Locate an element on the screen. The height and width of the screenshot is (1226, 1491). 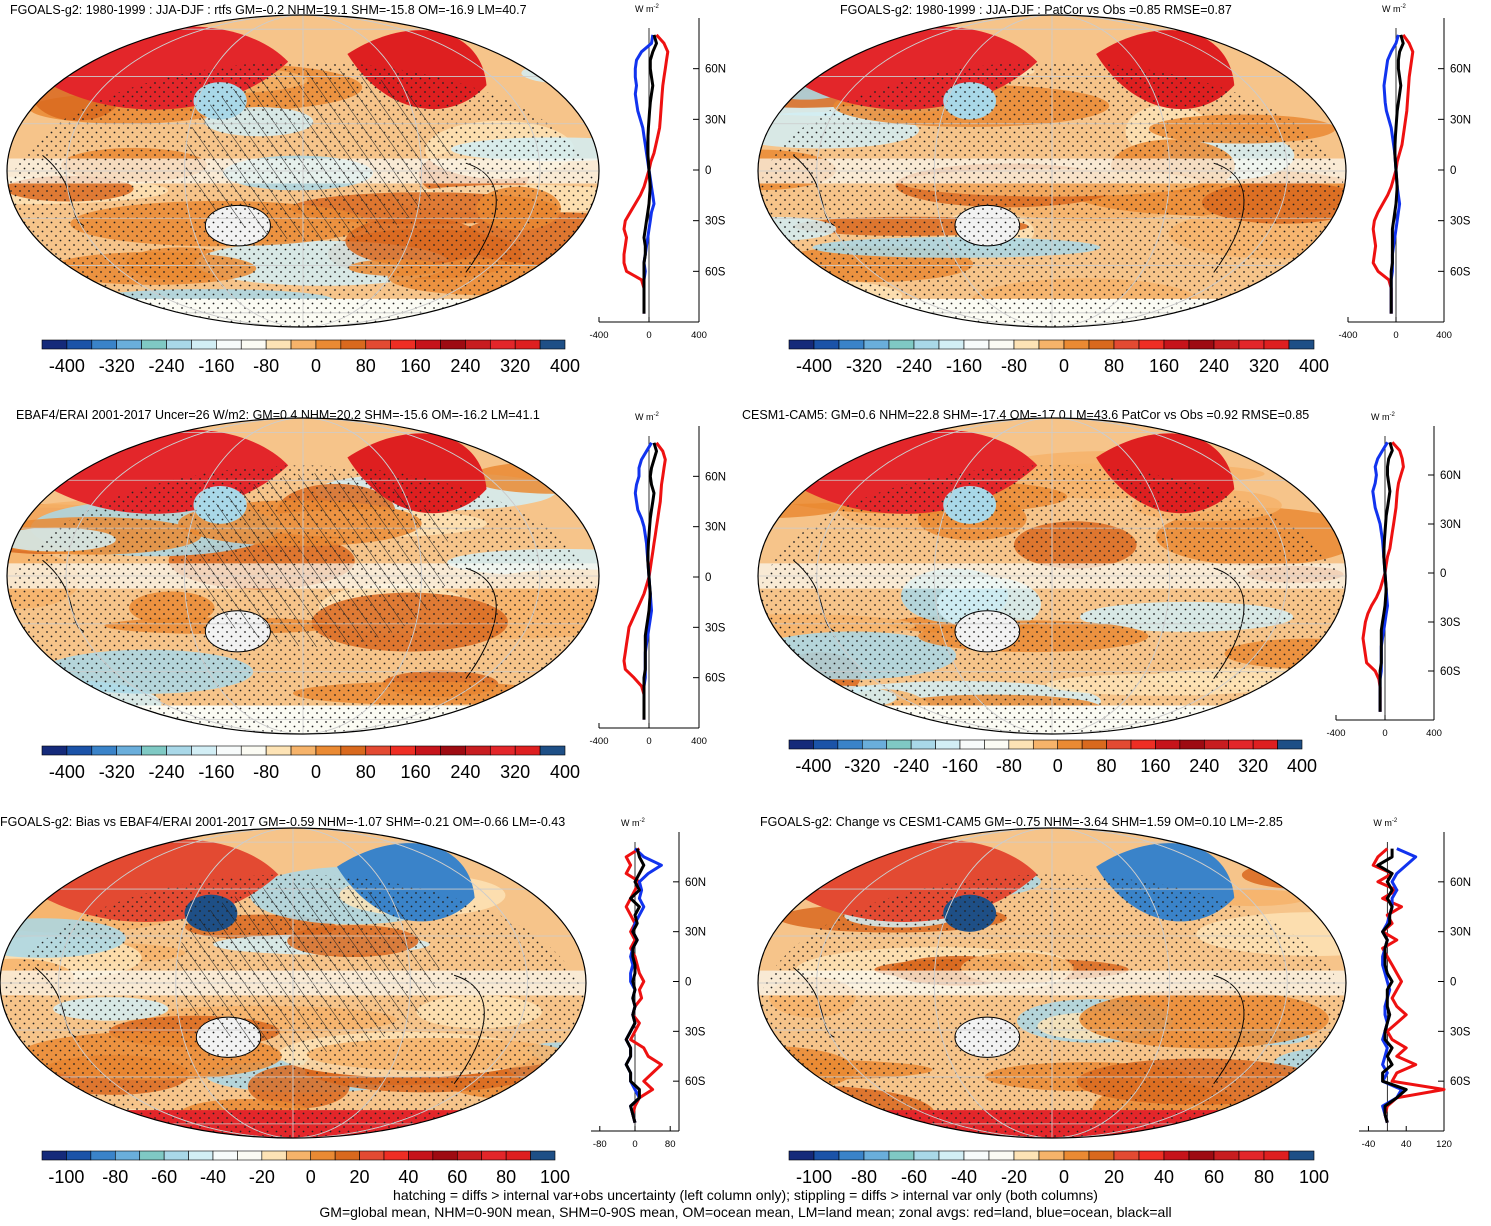
colorbar-label: 320 is located at coordinates (515, 366).